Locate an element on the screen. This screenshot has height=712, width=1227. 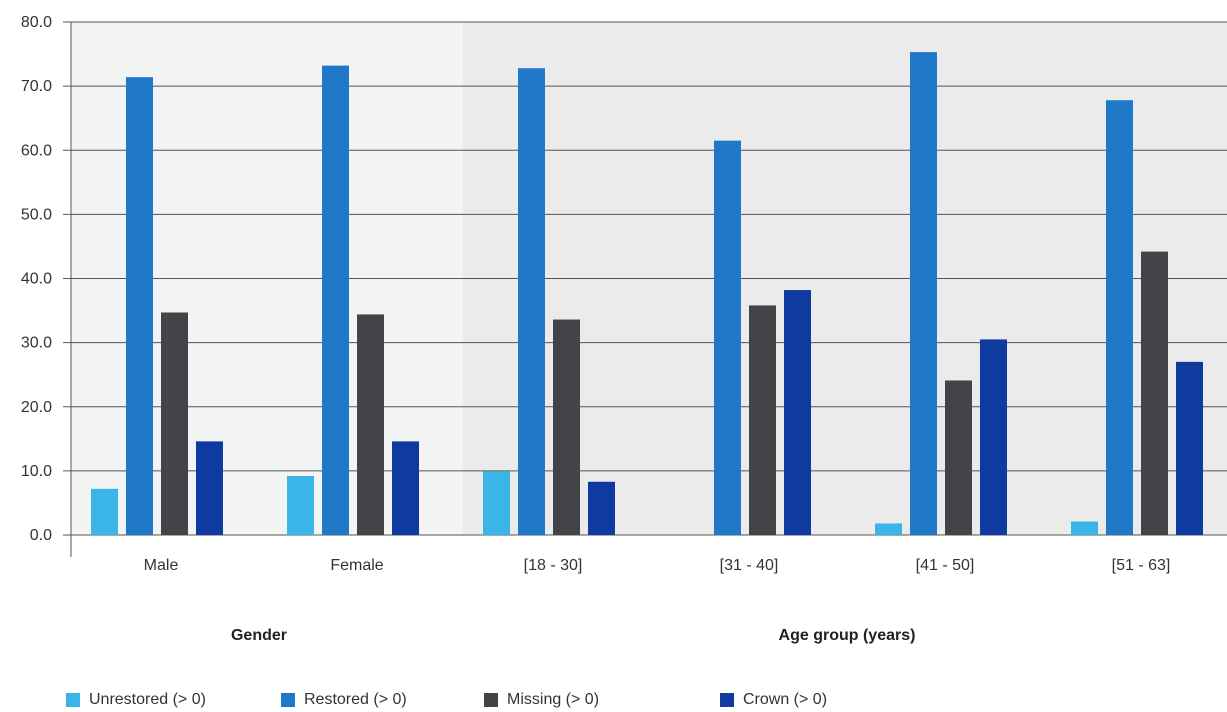
x-tick-label: [18 - 30] is located at coordinates (553, 565).